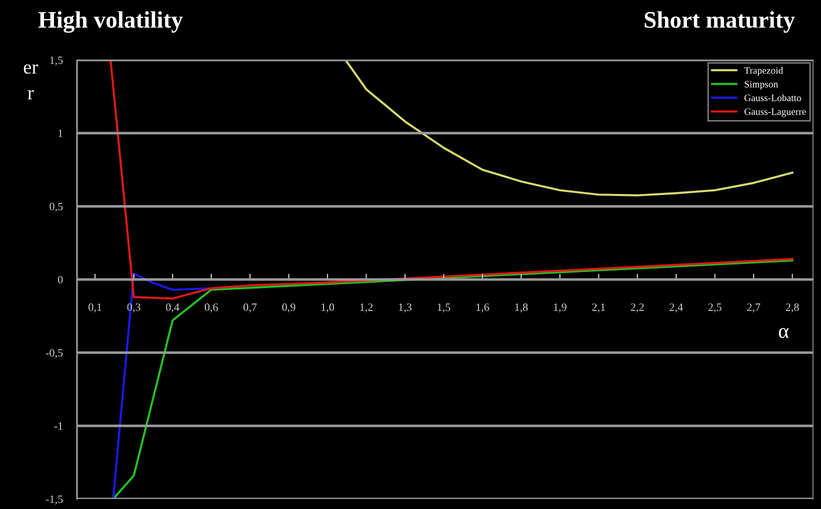 This screenshot has width=821, height=509. I want to click on x-tick-label: 1,3, so click(405, 308).